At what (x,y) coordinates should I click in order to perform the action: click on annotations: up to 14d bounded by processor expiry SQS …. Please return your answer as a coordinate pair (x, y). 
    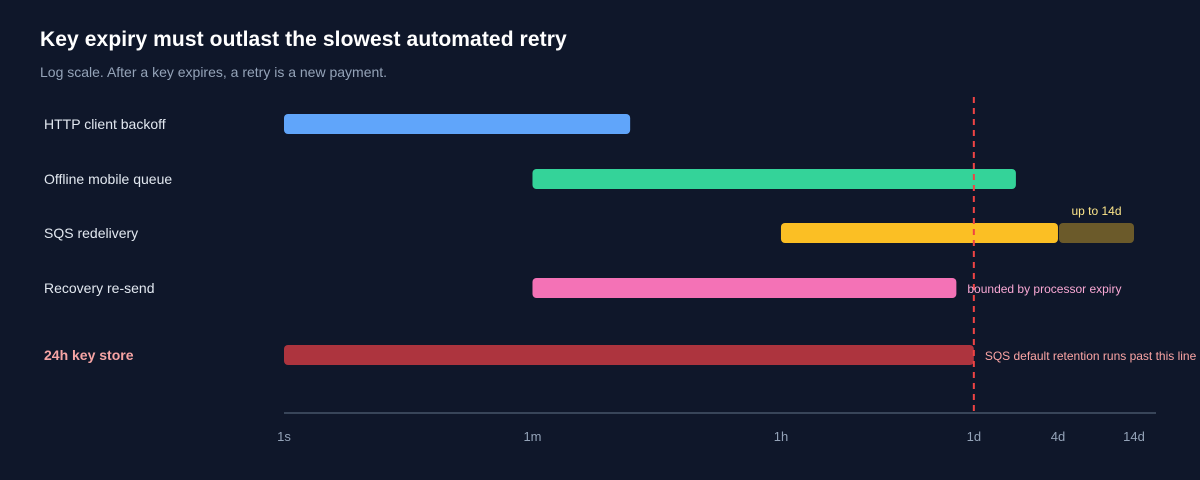
    Looking at the image, I should click on (1081, 283).